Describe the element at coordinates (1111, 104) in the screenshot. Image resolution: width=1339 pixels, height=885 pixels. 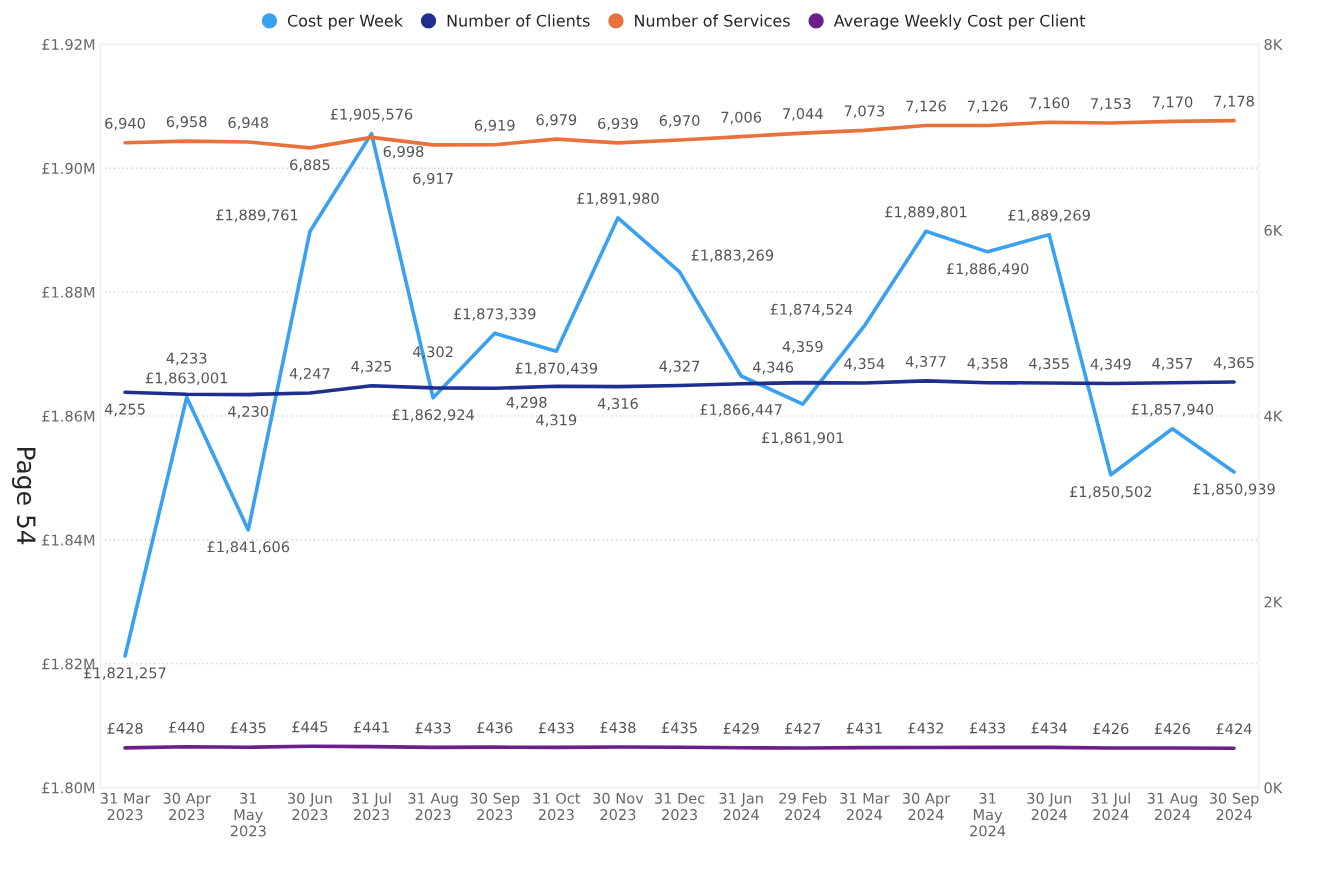
I see `data-label: 7,153` at that location.